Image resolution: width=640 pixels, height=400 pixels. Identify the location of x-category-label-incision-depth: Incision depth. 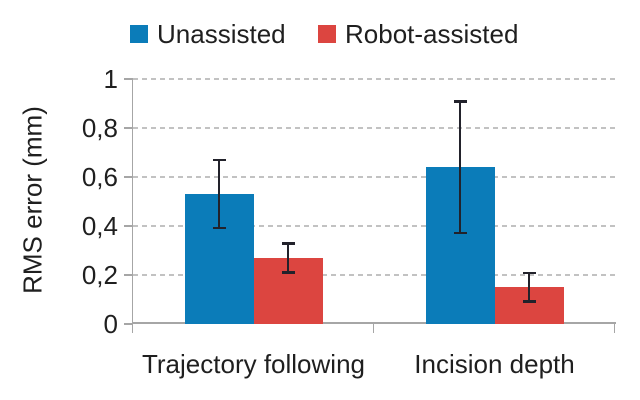
(494, 364).